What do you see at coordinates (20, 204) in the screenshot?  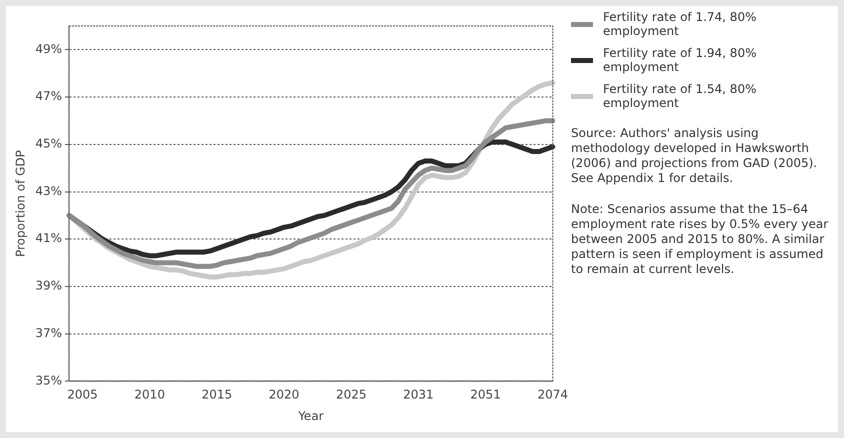 I see `y-axis-title: Proportion of GDP` at bounding box center [20, 204].